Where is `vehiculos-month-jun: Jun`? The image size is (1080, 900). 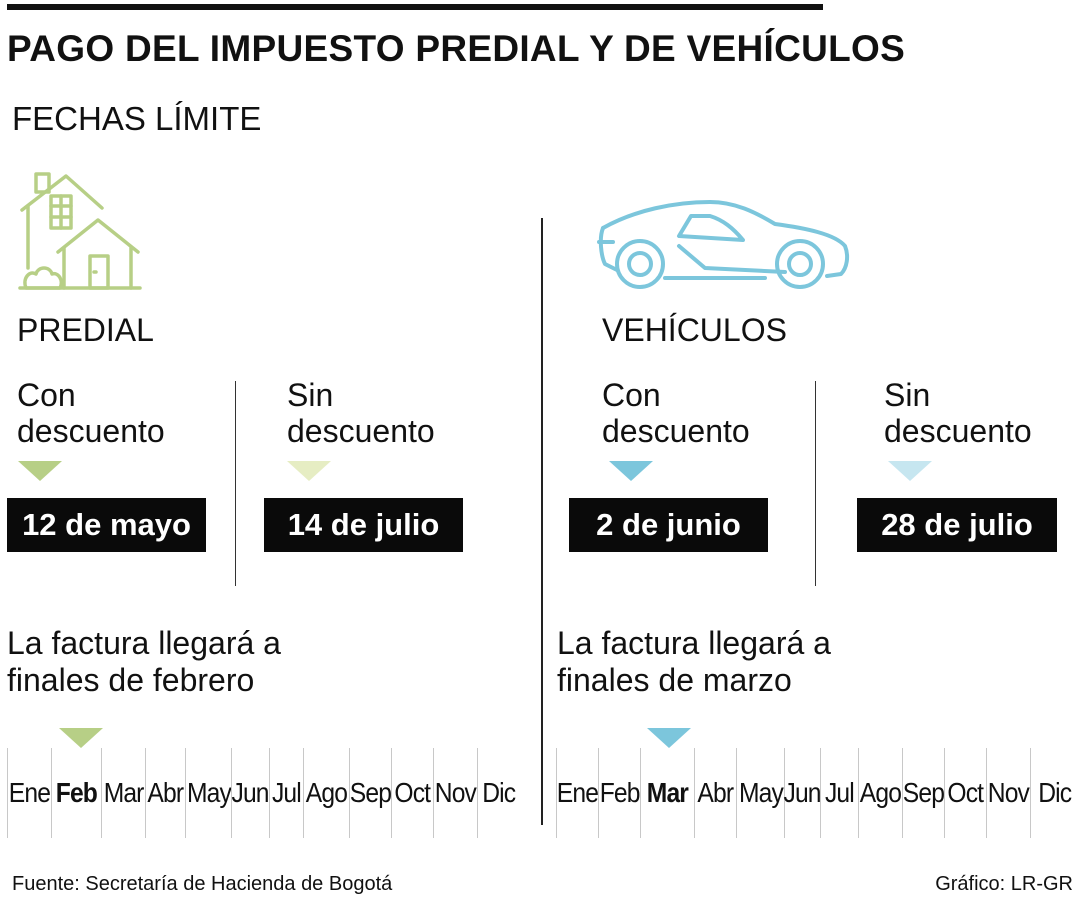 vehiculos-month-jun: Jun is located at coordinates (802, 793).